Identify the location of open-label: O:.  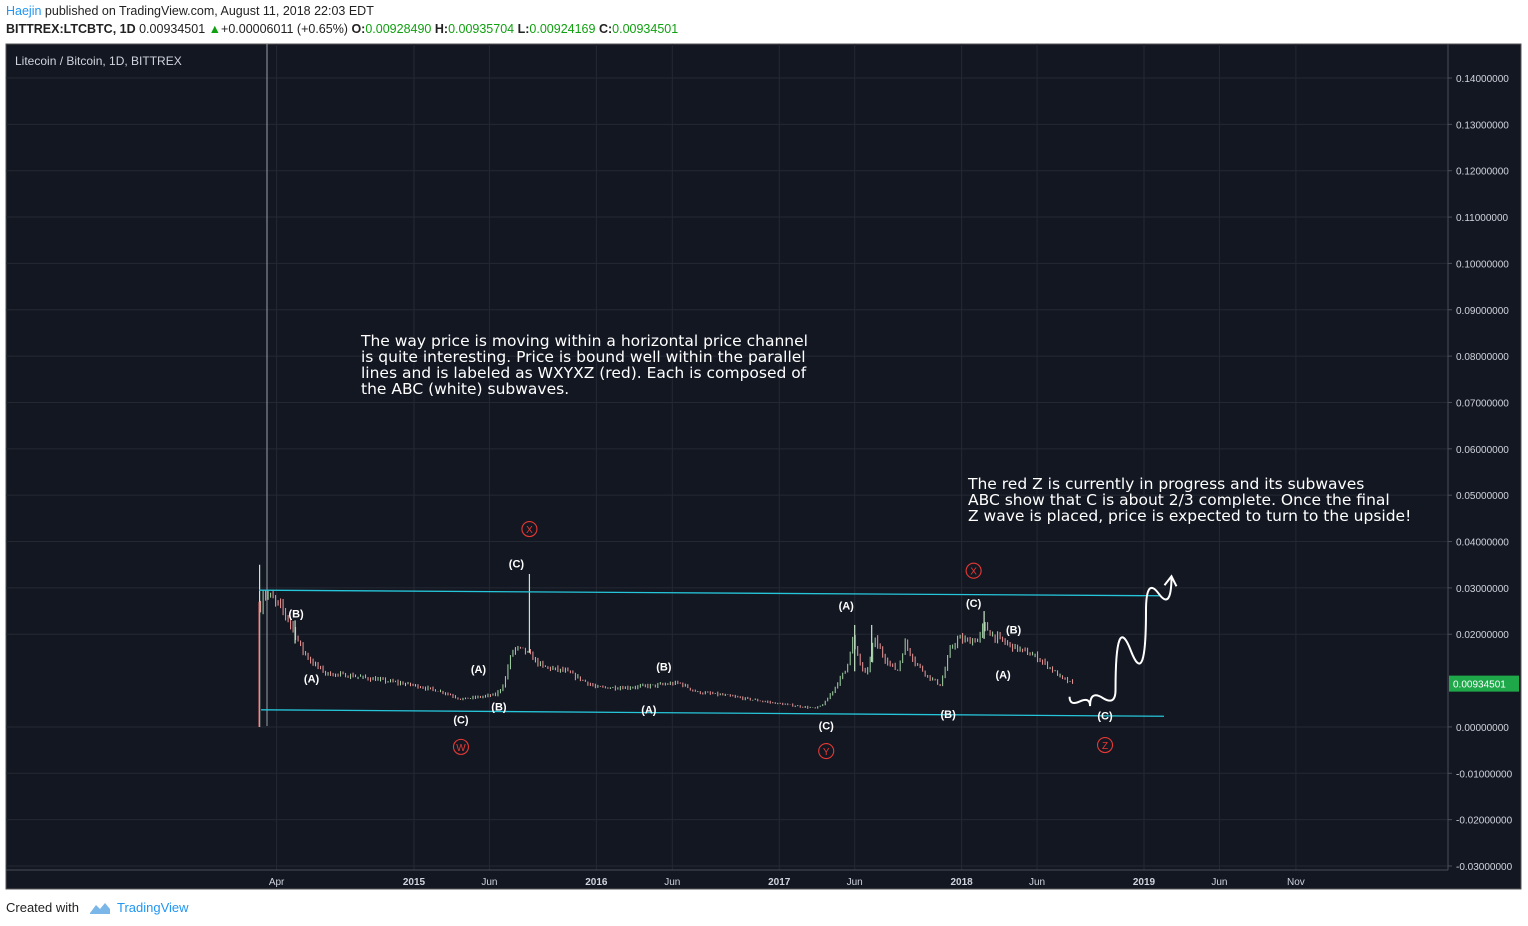
(358, 29).